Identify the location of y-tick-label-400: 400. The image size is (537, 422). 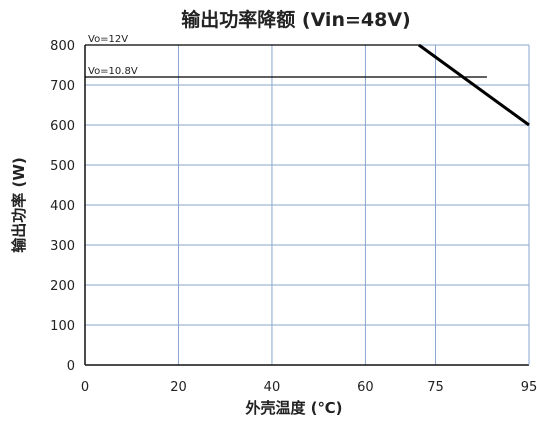
(62, 206).